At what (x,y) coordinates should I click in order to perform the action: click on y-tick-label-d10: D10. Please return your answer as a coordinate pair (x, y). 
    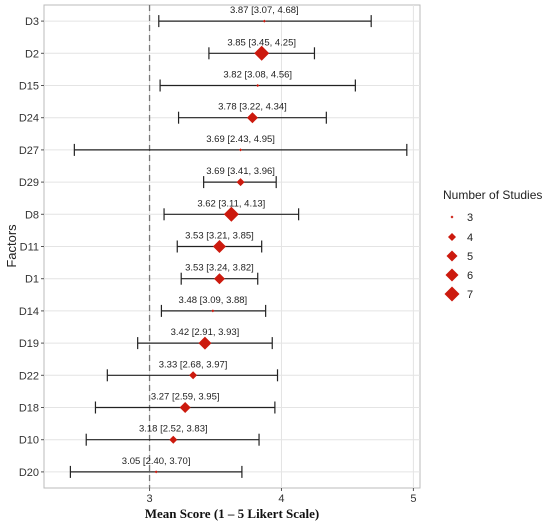
    Looking at the image, I should click on (29, 441).